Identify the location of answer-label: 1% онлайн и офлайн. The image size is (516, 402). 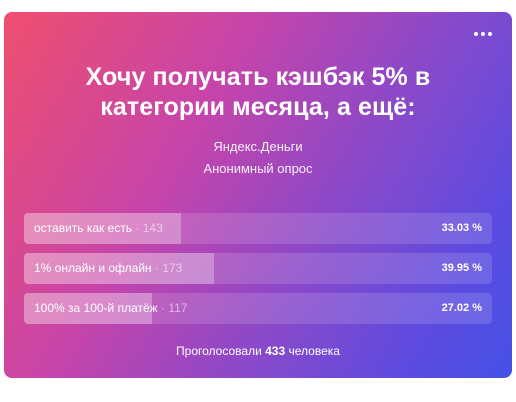
(93, 268).